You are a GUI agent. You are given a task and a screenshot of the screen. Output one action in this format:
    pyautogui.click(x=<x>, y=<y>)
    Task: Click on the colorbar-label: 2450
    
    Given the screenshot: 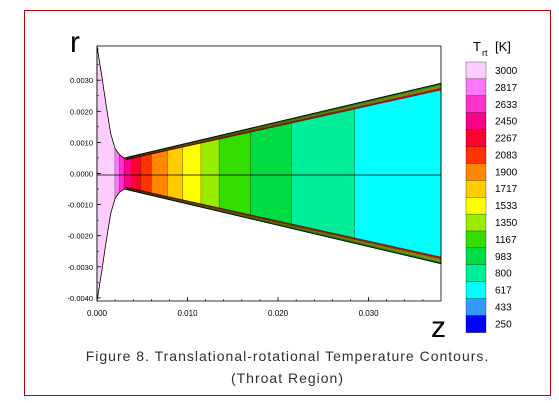 What is the action you would take?
    pyautogui.click(x=506, y=122)
    